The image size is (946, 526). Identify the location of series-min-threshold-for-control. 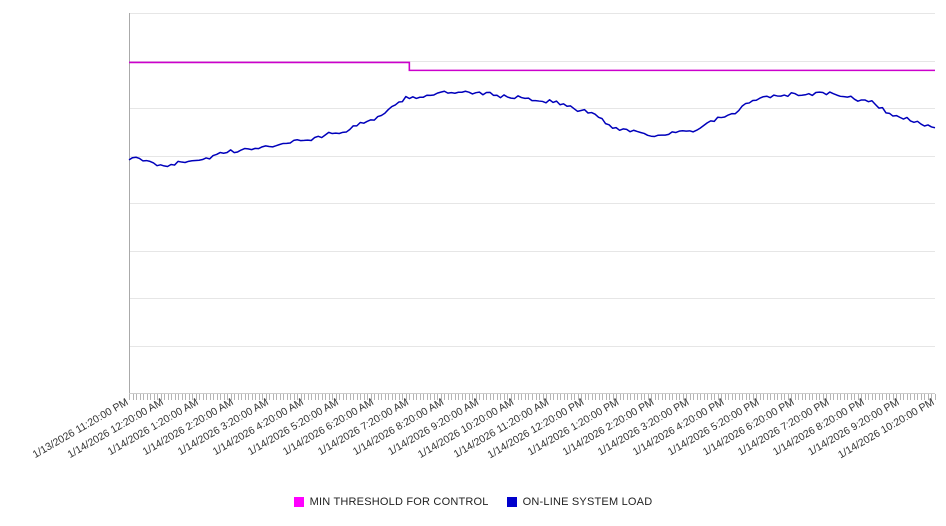
(532, 66).